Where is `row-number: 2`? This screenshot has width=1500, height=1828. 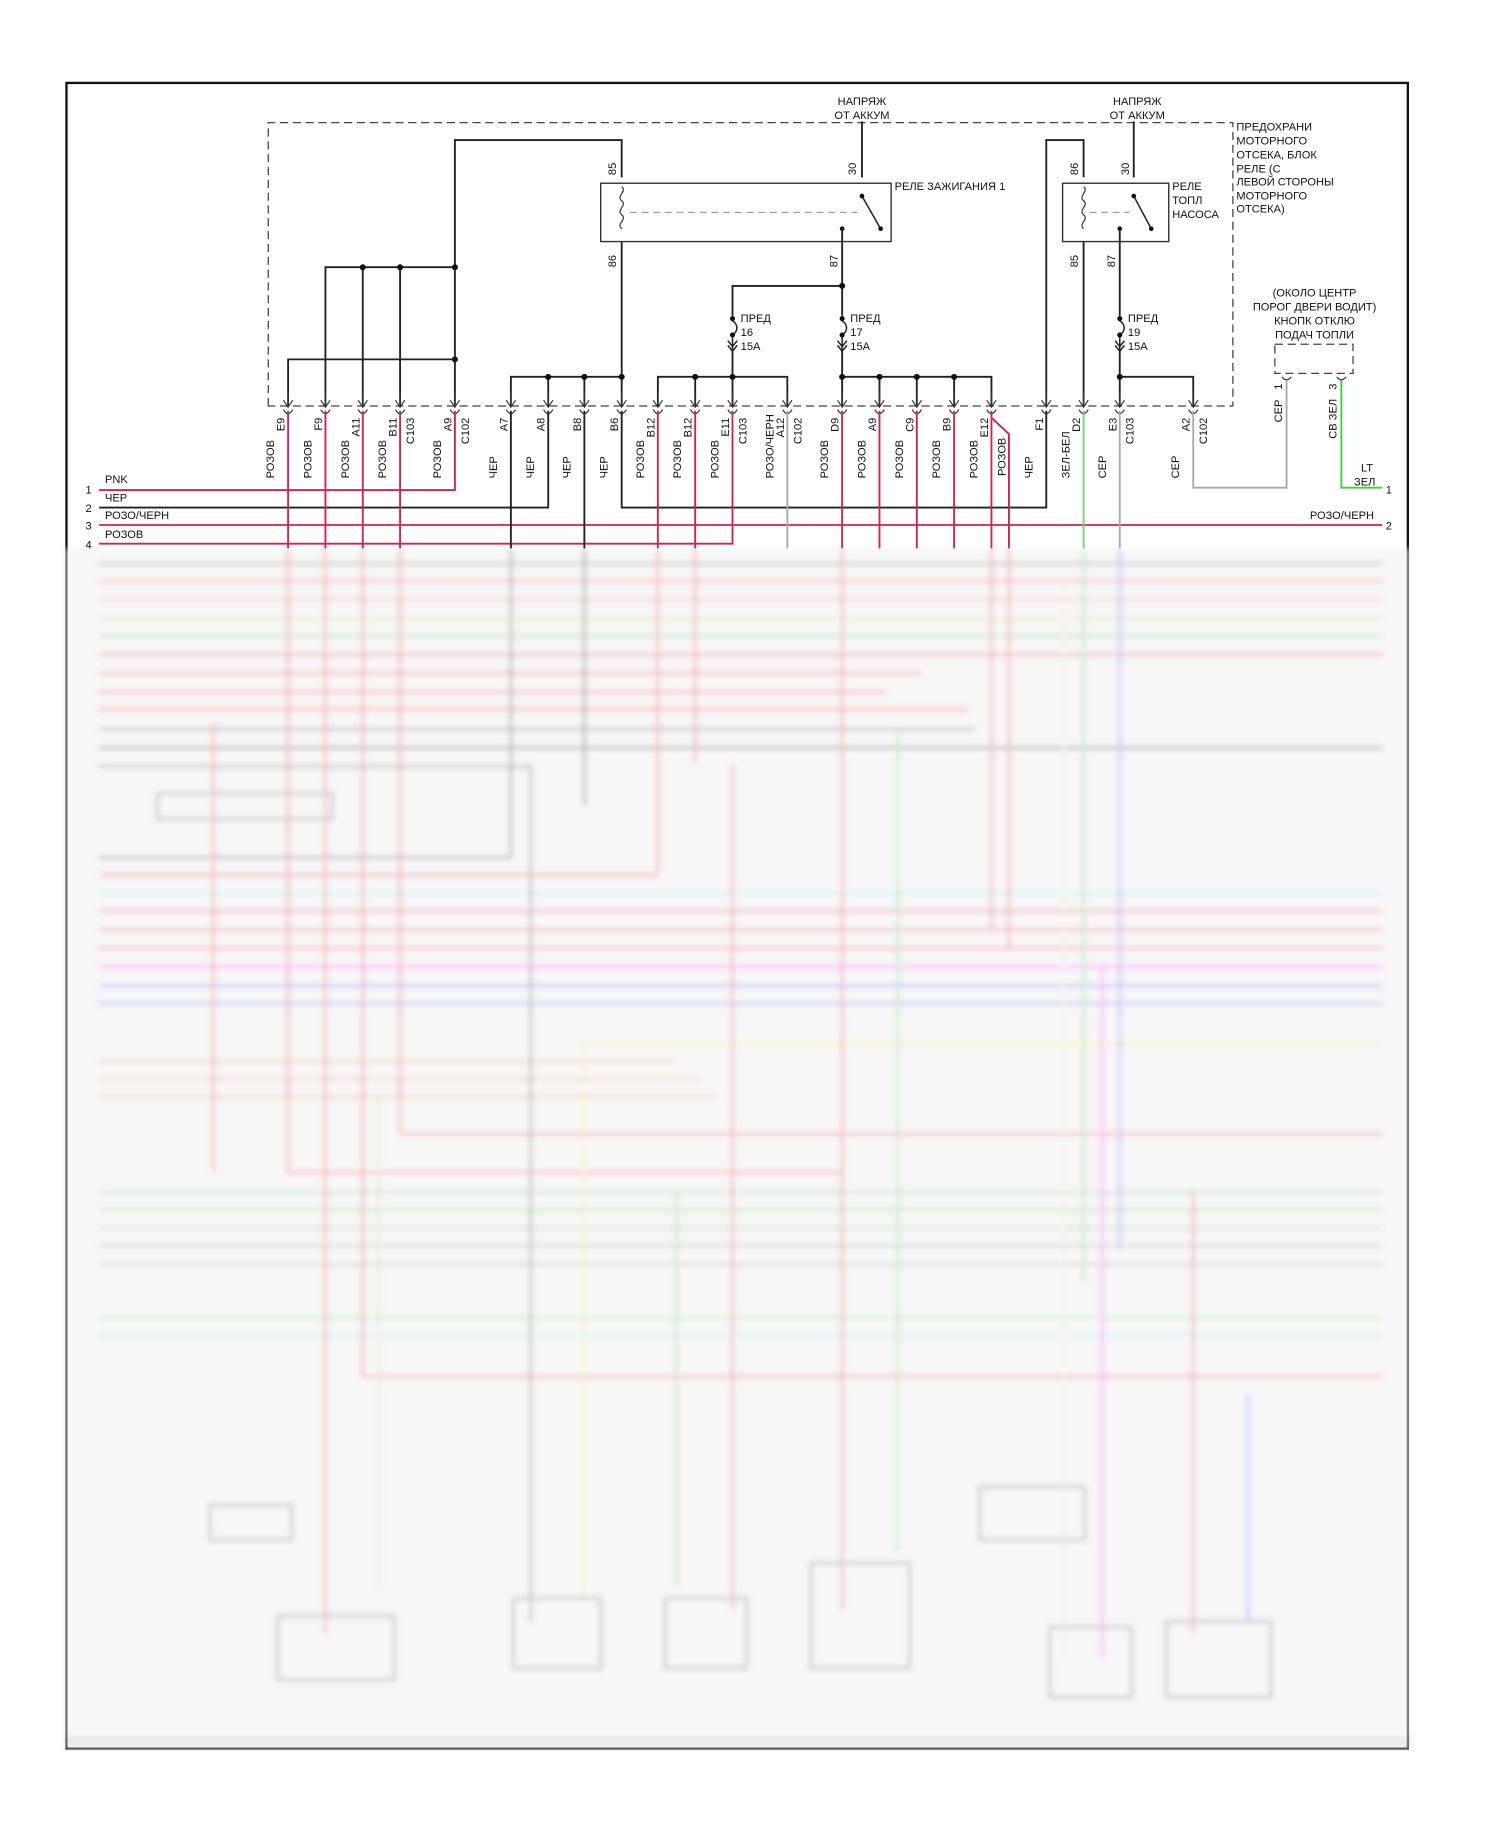 row-number: 2 is located at coordinates (89, 509).